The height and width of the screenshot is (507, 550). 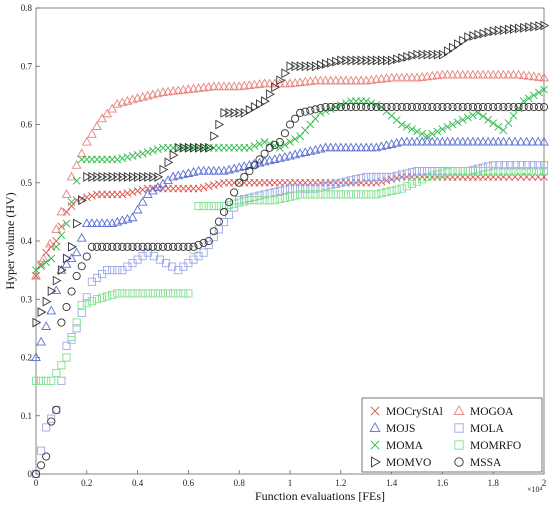 What do you see at coordinates (10, 240) in the screenshot?
I see `y-axis-label: Hyper volume (HV)` at bounding box center [10, 240].